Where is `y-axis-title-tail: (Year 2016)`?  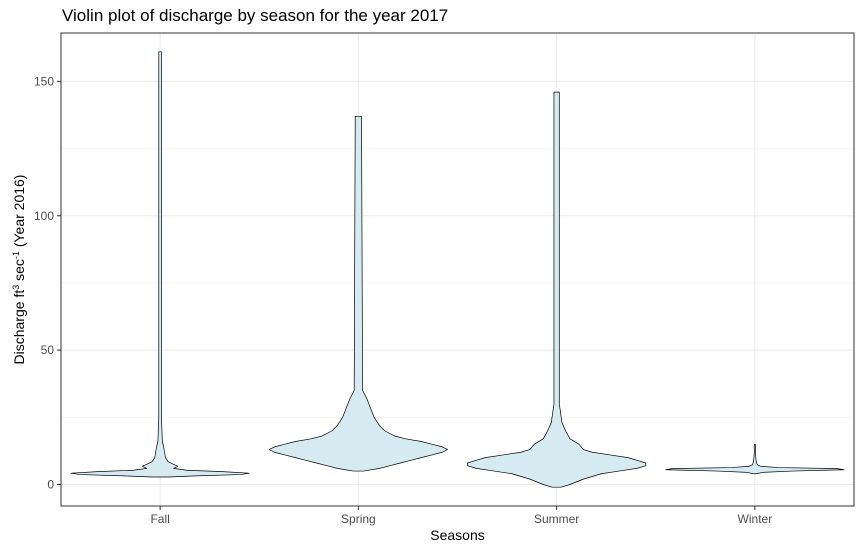
y-axis-title-tail: (Year 2016) is located at coordinates (19, 213).